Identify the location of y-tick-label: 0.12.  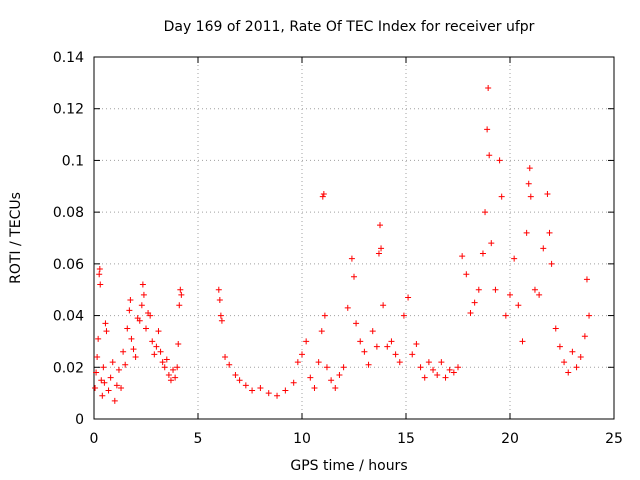
(68, 110).